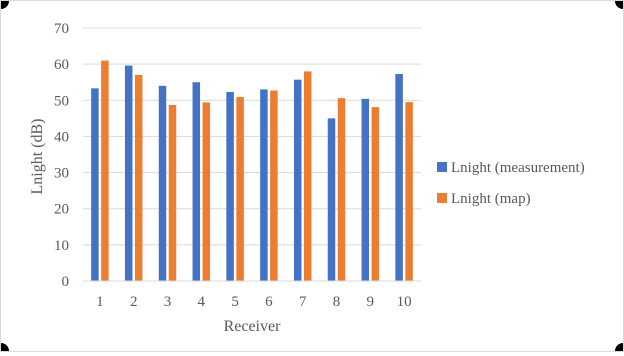 The width and height of the screenshot is (624, 356). Describe the element at coordinates (134, 302) in the screenshot. I see `x-tick-label: 2` at that location.